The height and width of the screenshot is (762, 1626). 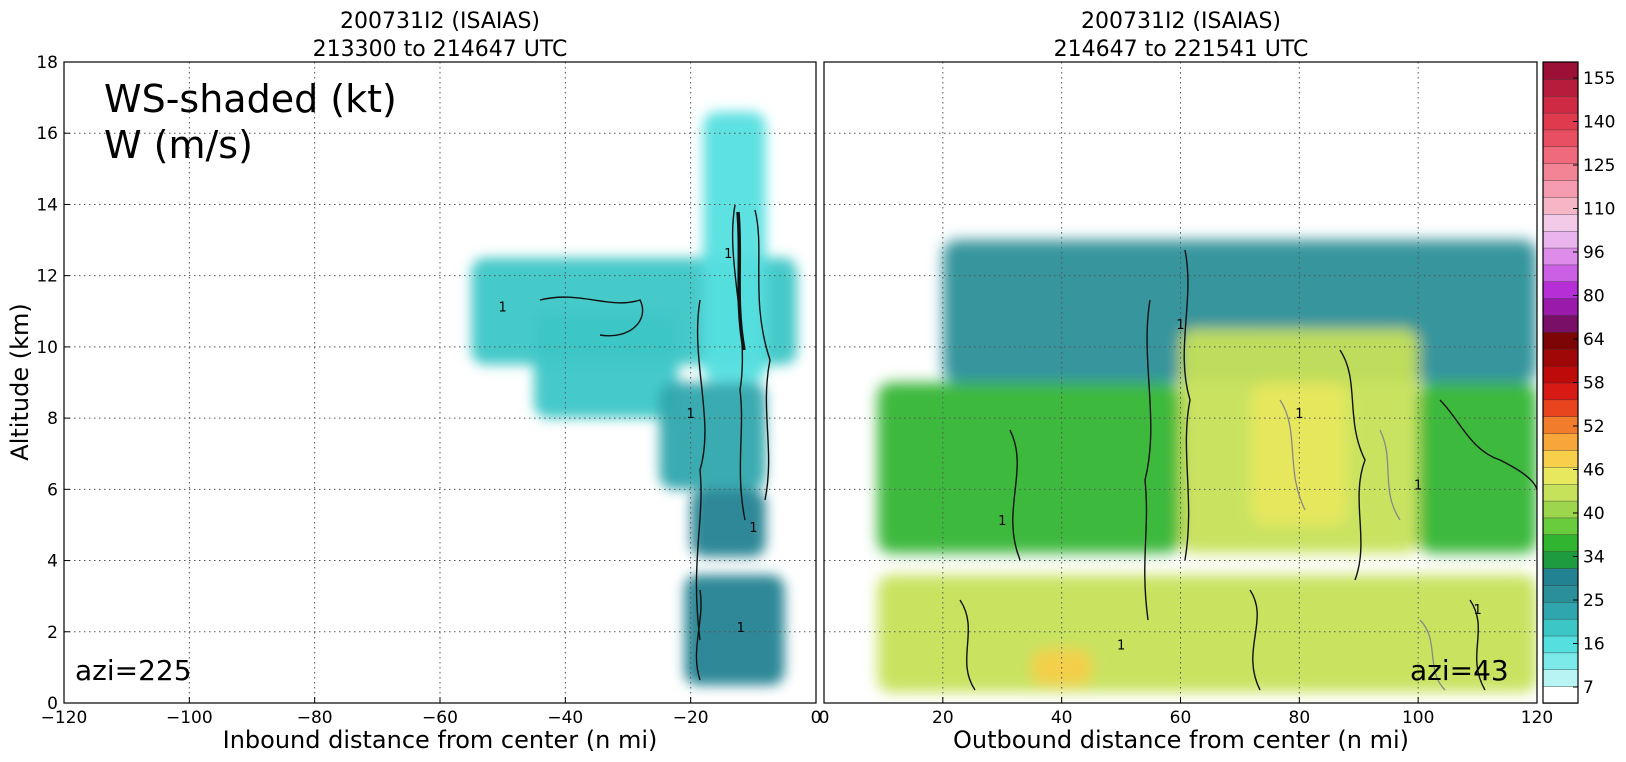 What do you see at coordinates (1537, 718) in the screenshot?
I see `x-tick-label: 120` at bounding box center [1537, 718].